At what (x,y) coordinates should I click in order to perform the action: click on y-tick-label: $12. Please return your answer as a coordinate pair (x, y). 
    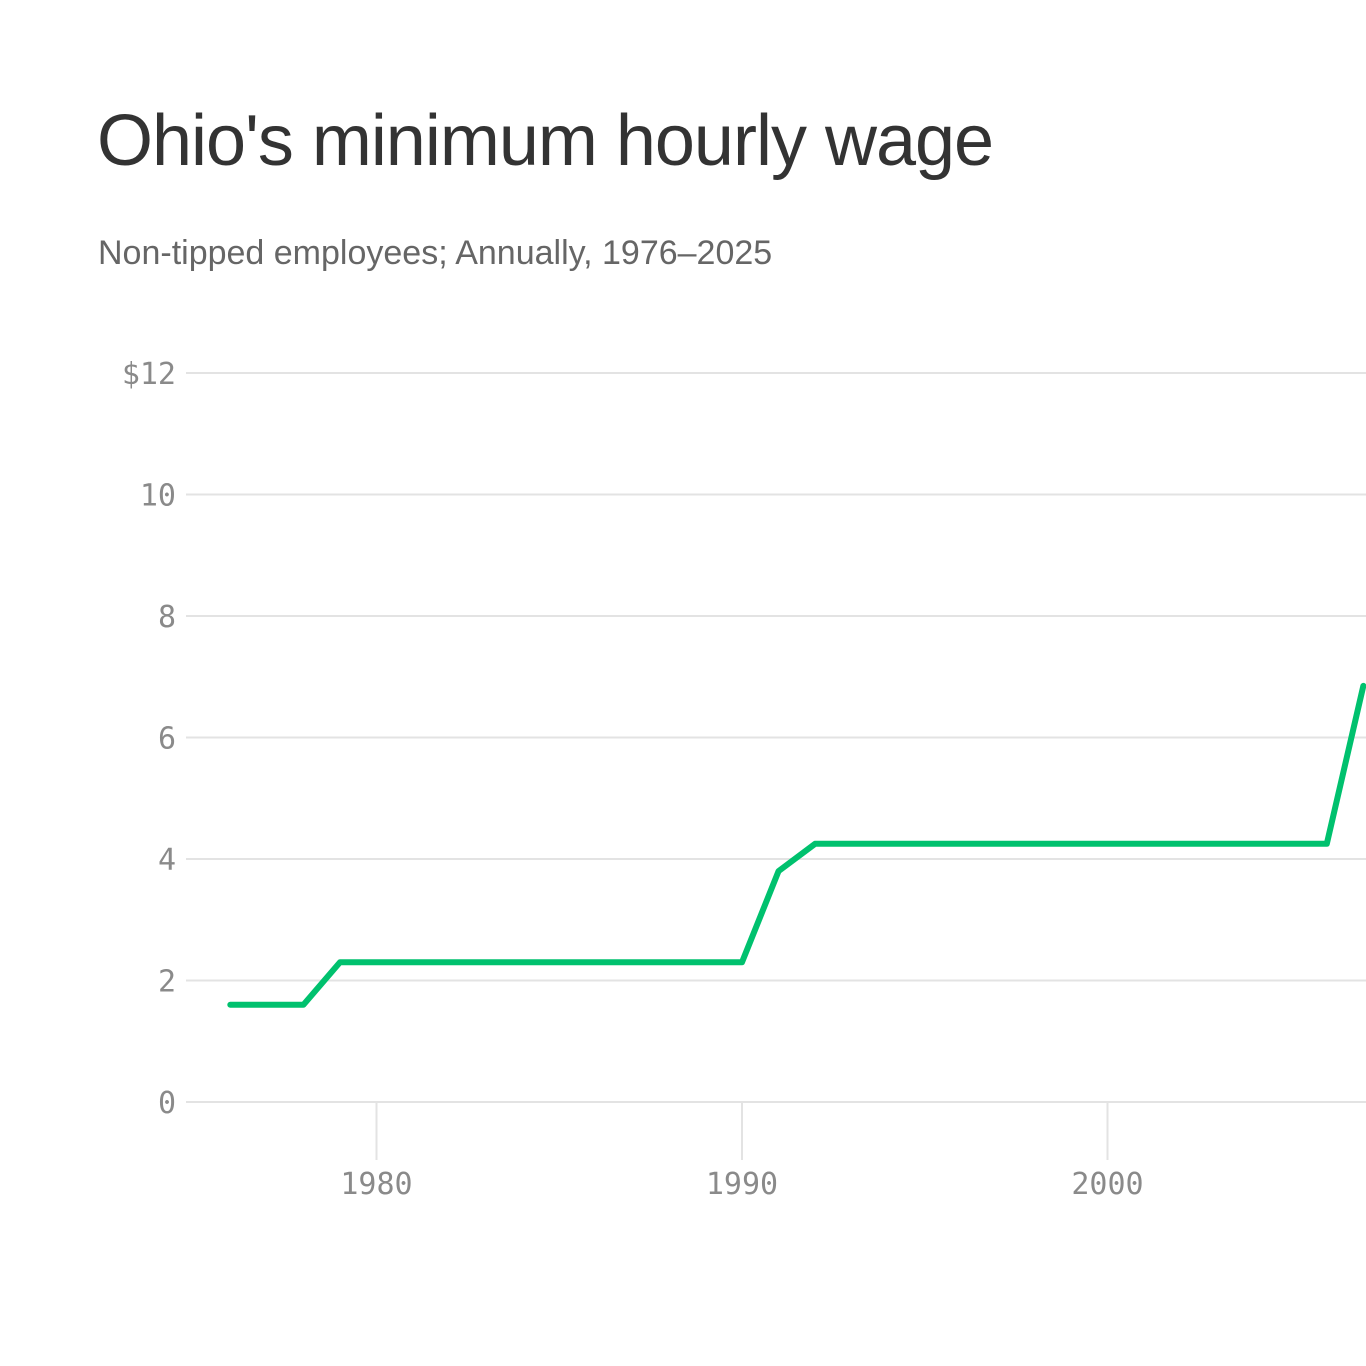
    Looking at the image, I should click on (149, 374).